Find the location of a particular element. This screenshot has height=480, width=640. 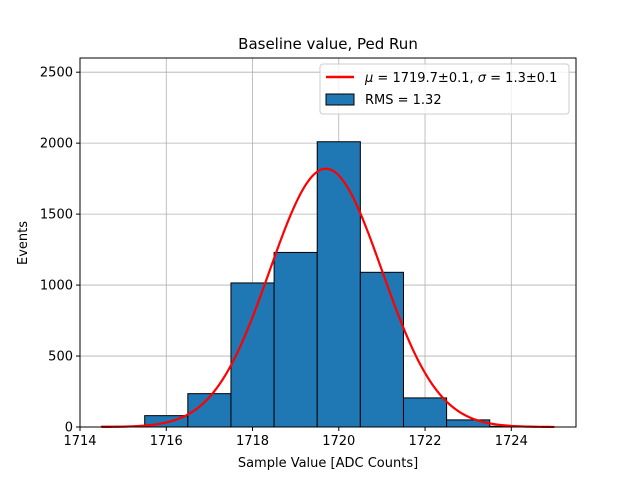

x-tick-label: 1716 is located at coordinates (166, 441).